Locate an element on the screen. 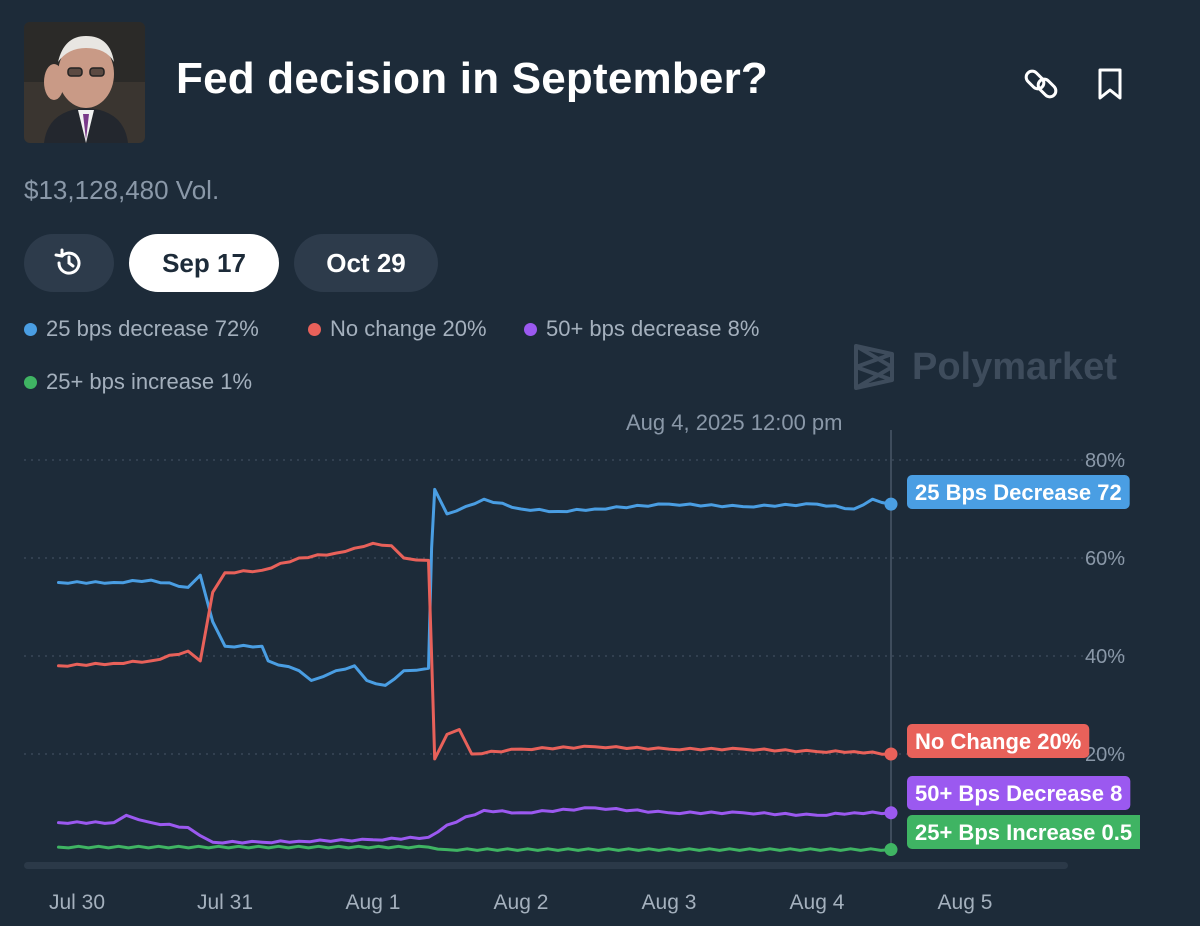 Image resolution: width=1200 pixels, height=926 pixels. x-tick-label: Aug 1 is located at coordinates (373, 902).